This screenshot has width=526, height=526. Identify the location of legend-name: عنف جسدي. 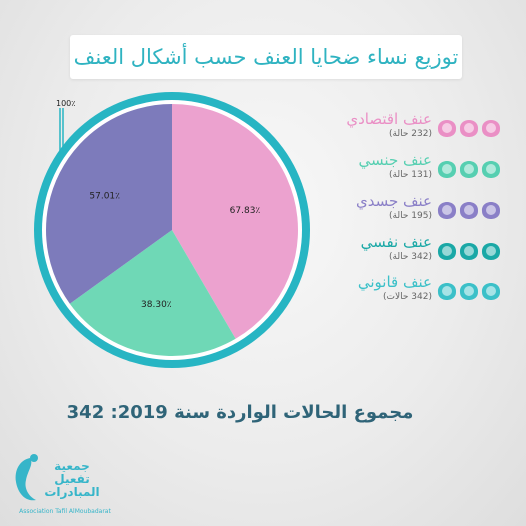
(393, 201).